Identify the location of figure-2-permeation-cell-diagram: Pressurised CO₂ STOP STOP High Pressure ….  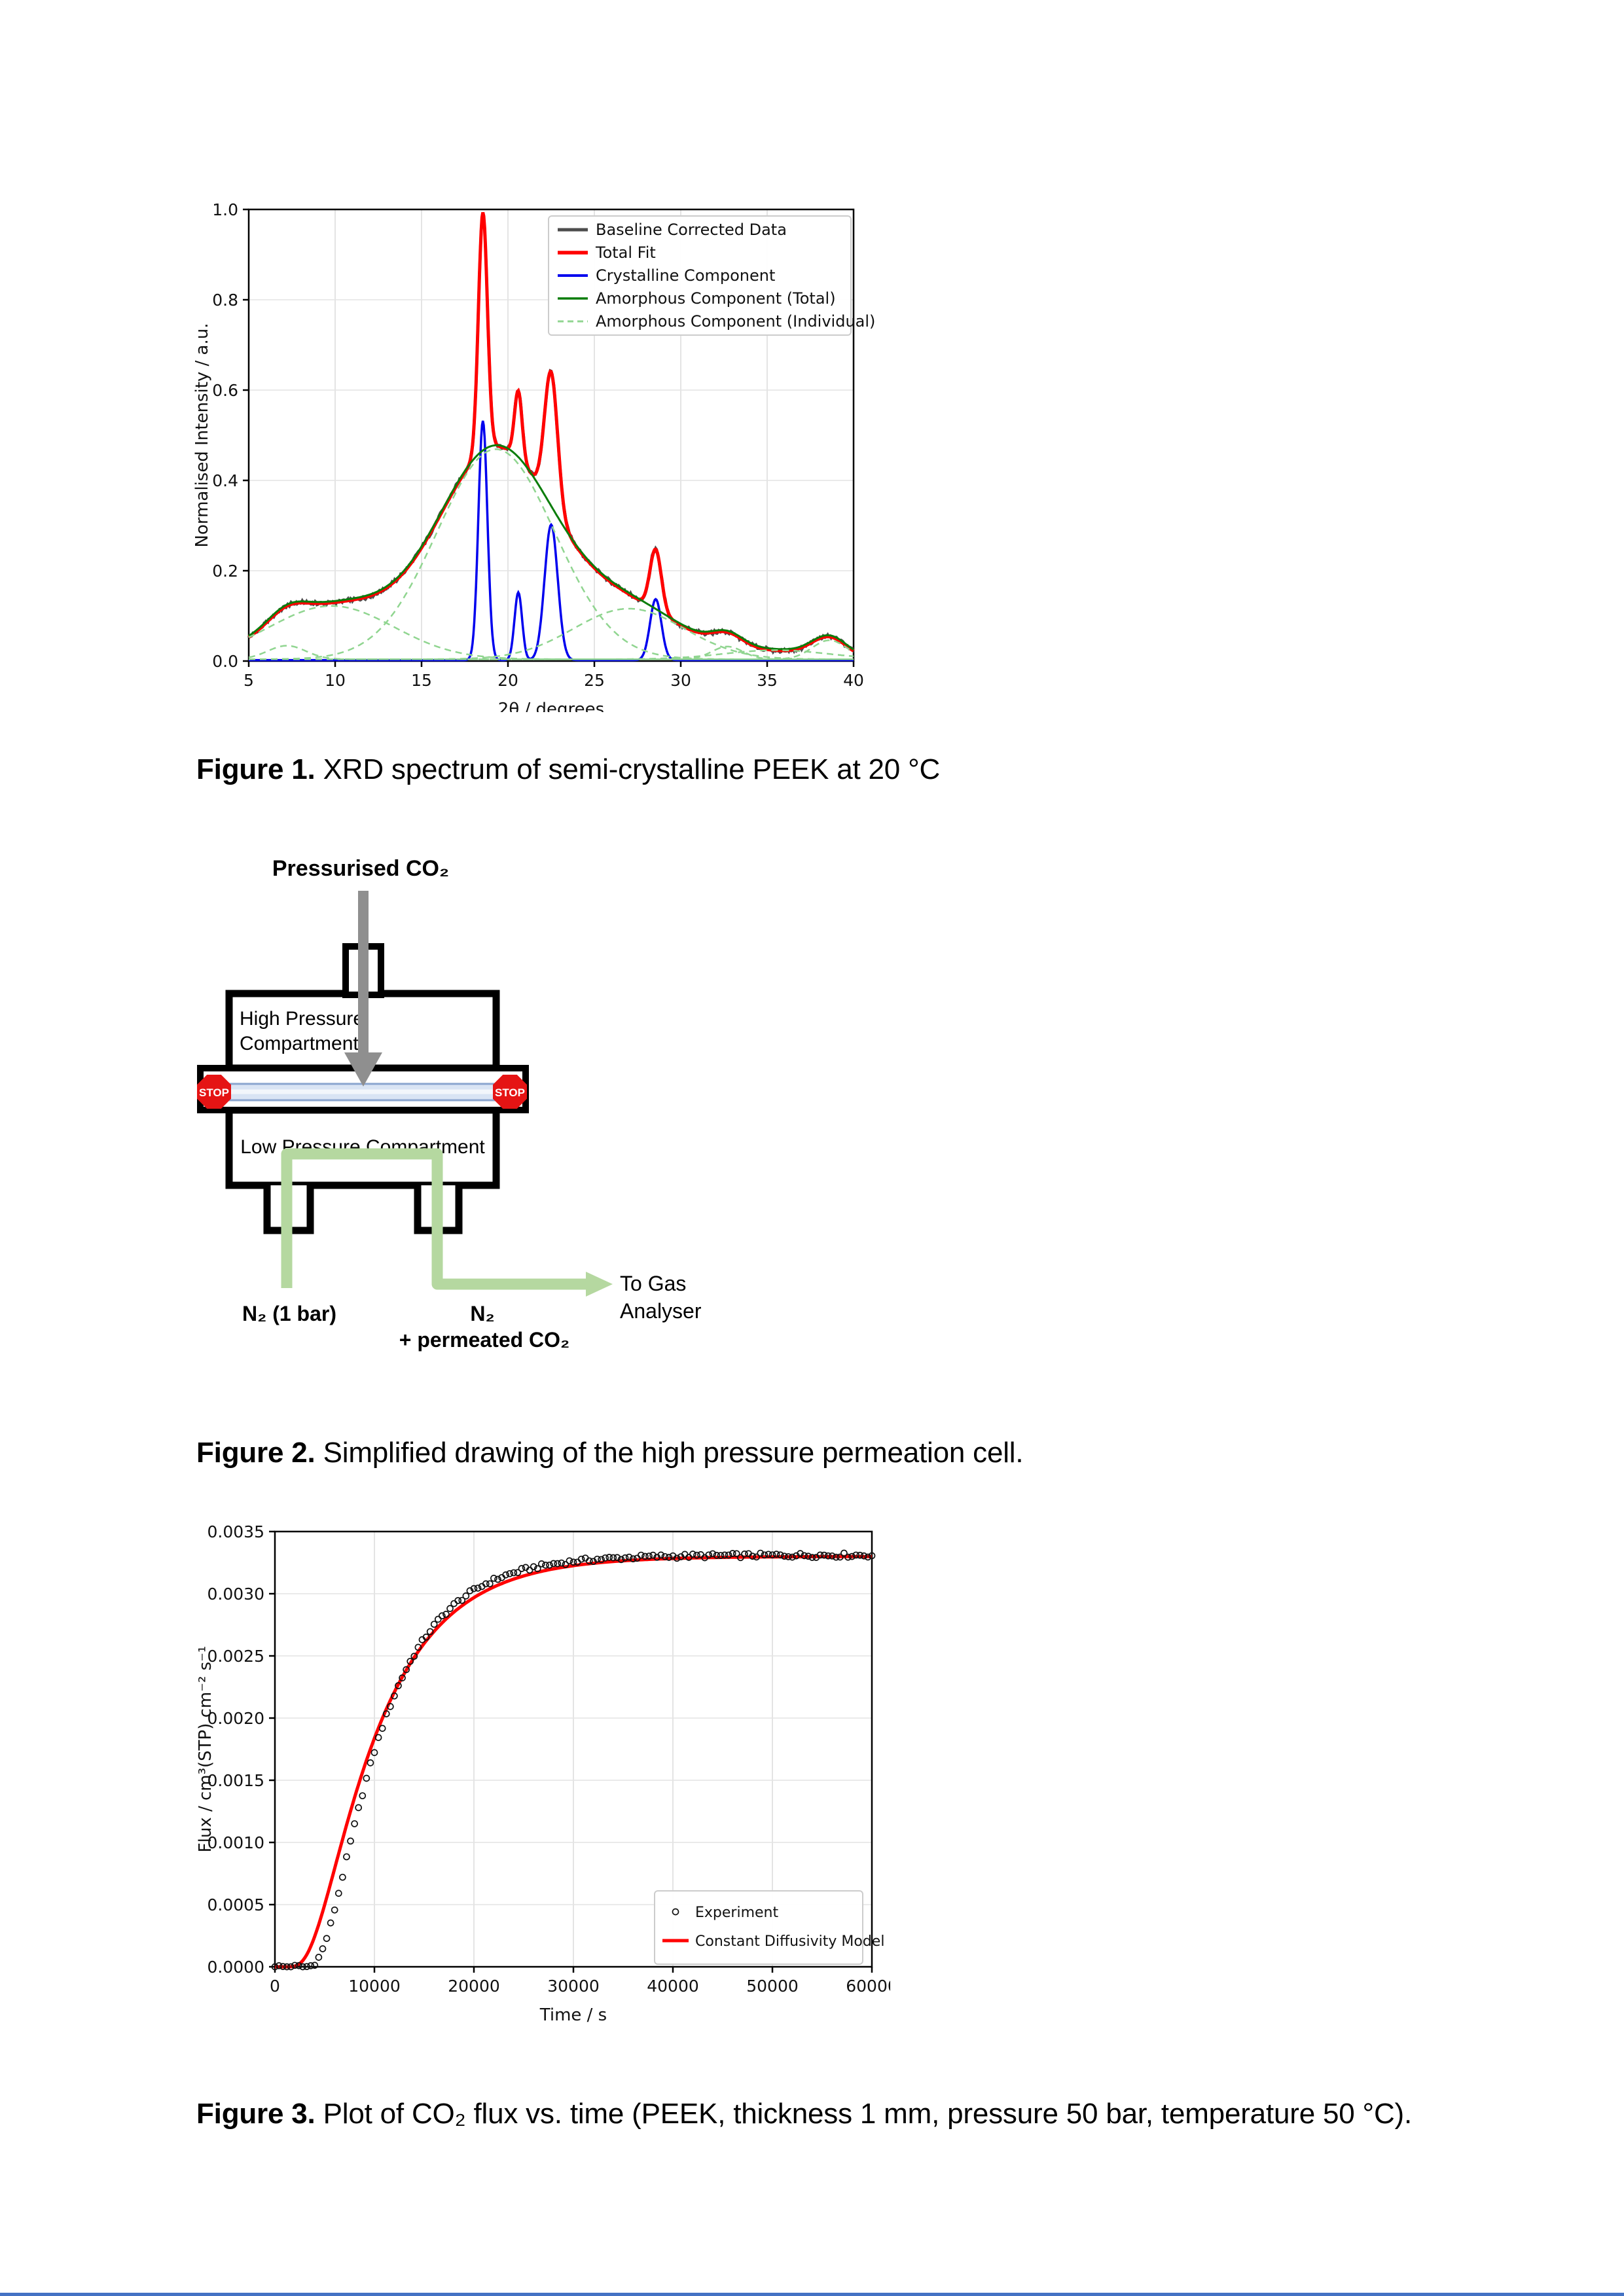
(449, 1104).